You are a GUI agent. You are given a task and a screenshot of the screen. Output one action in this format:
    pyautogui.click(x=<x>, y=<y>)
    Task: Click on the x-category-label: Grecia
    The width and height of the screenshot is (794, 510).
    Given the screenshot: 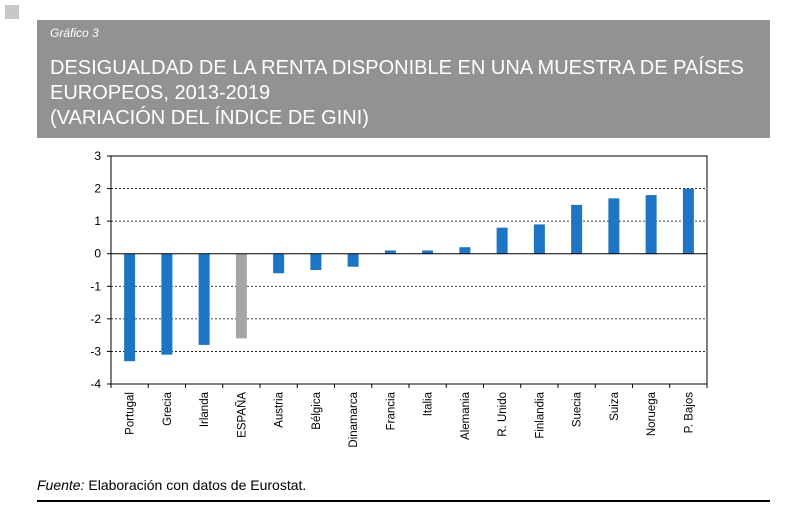 What is the action you would take?
    pyautogui.click(x=168, y=408)
    